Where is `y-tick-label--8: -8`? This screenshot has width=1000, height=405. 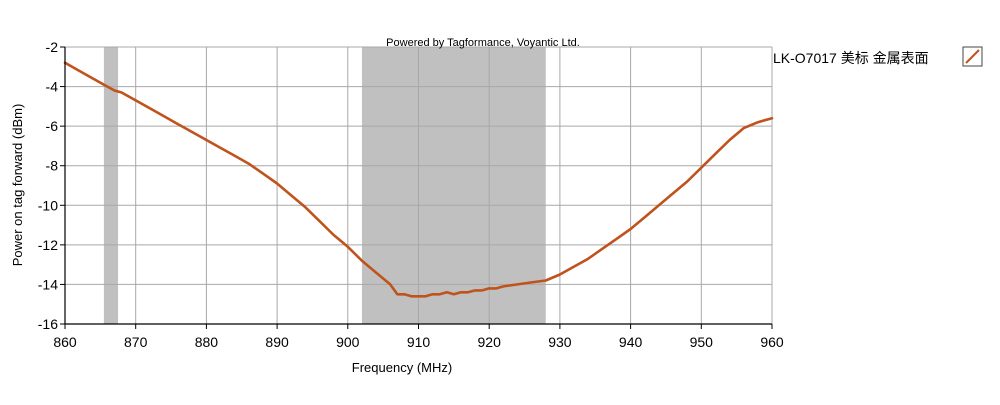 y-tick-label--8: -8 is located at coordinates (52, 166).